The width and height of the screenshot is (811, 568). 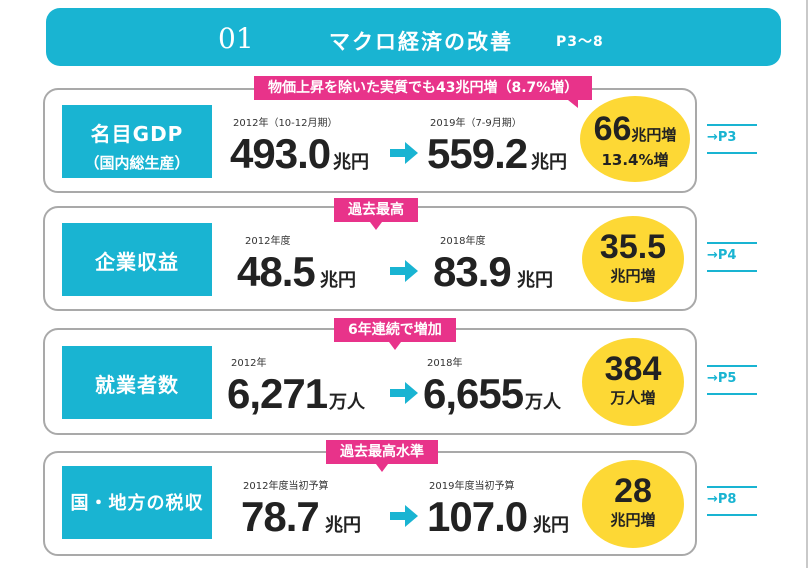 What do you see at coordinates (722, 378) in the screenshot?
I see `page-ref-label: →P5` at bounding box center [722, 378].